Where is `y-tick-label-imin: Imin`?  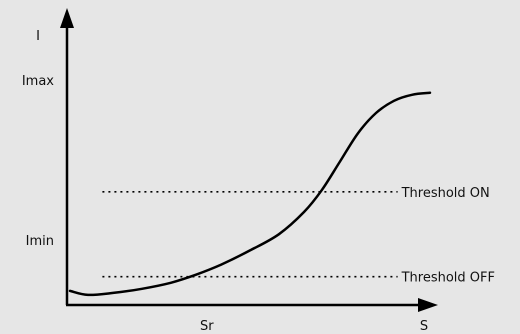
y-tick-label-imin: Imin is located at coordinates (40, 241).